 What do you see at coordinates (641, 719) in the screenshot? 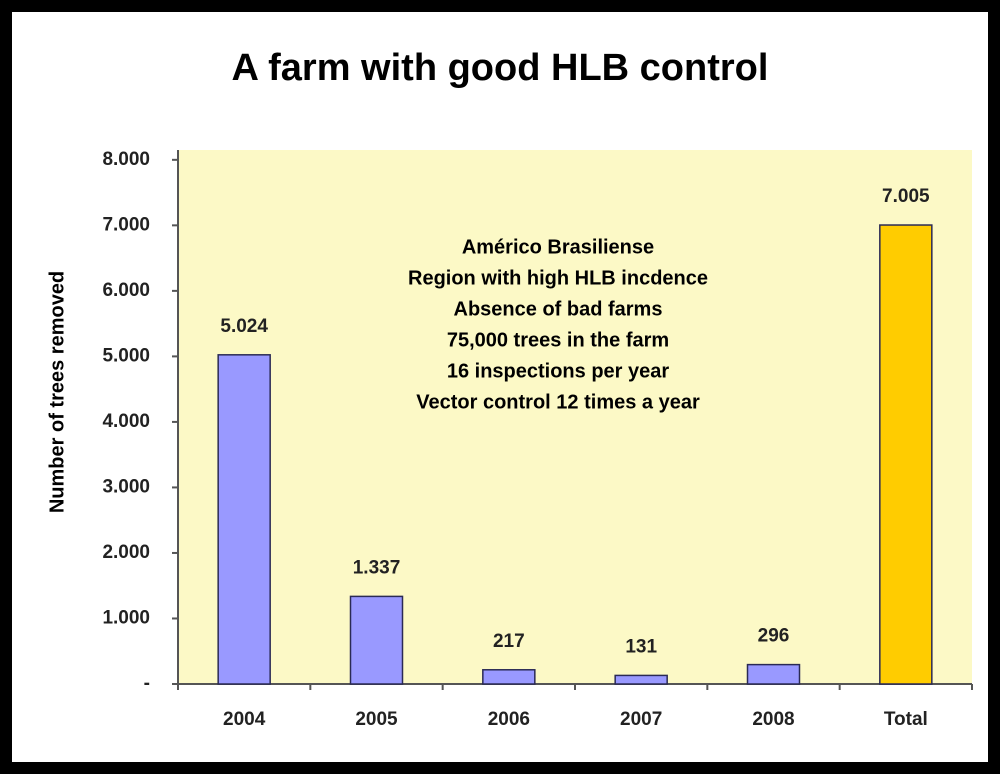
I see `x-tick-label: 2007` at bounding box center [641, 719].